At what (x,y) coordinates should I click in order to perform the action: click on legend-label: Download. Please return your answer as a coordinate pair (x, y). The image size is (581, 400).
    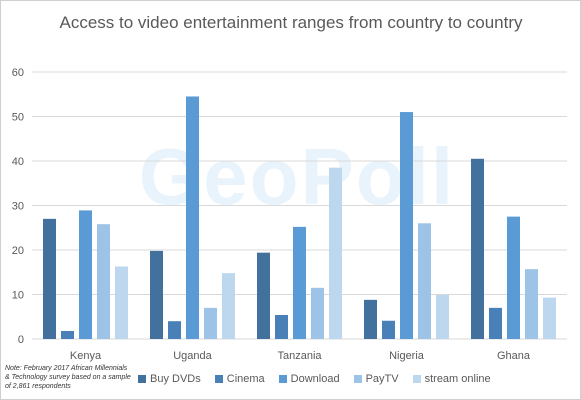
    Looking at the image, I should click on (315, 379).